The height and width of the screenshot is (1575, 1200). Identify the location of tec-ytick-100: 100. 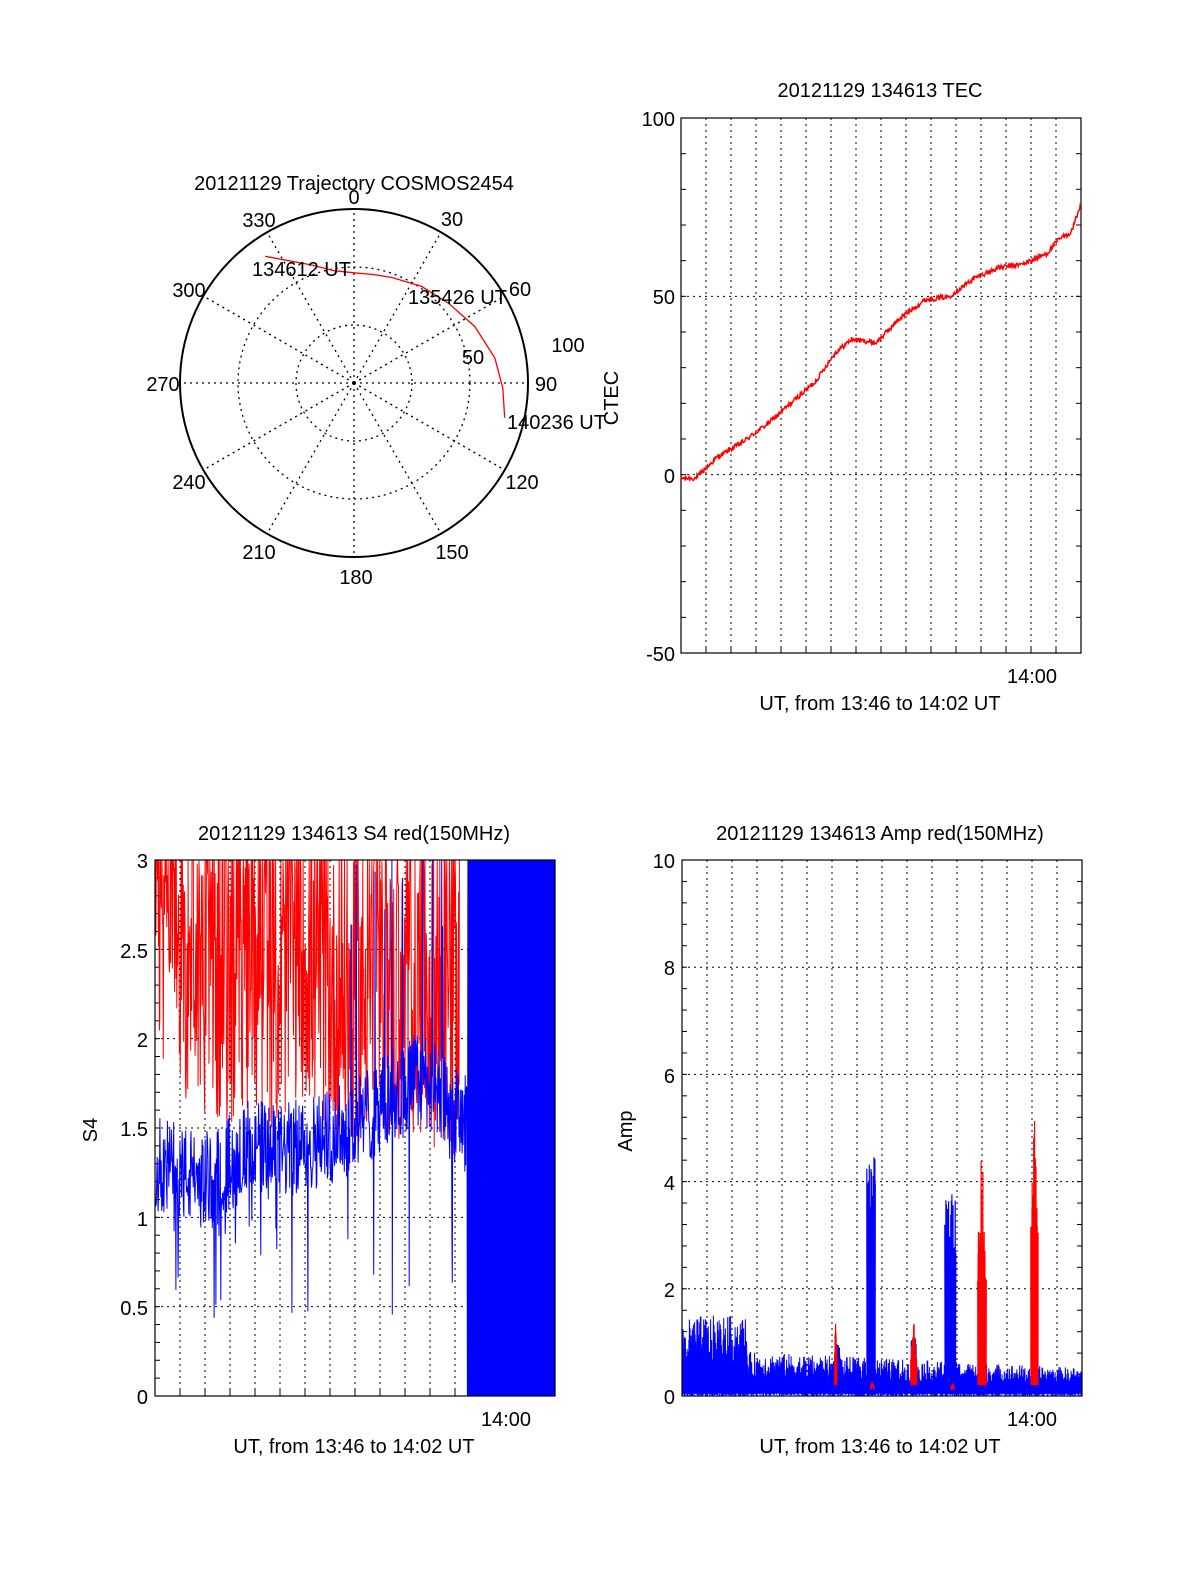
(658, 120).